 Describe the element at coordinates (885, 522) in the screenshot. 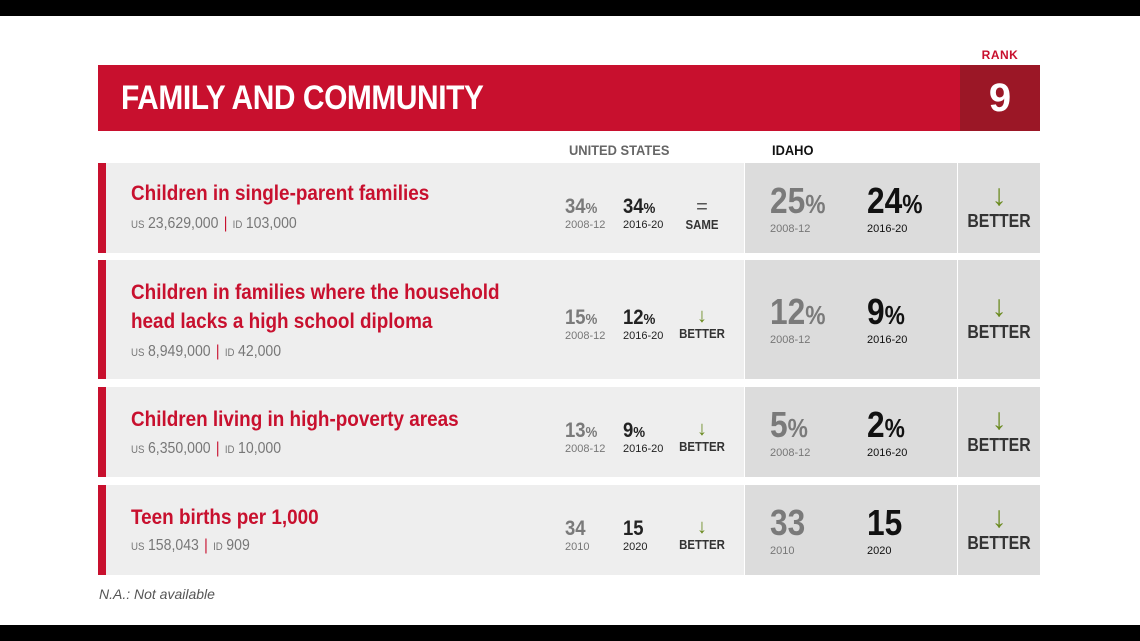

I see `id-value-later-number: 15` at that location.